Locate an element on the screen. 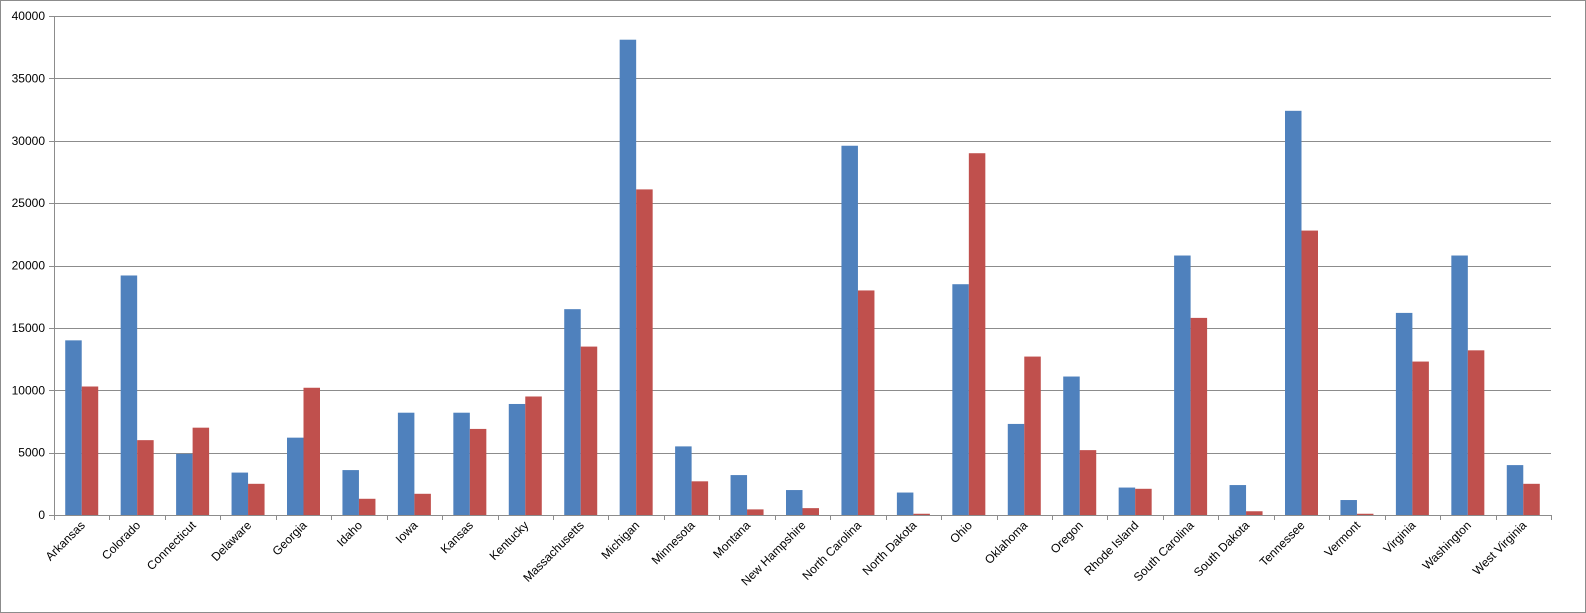  x-category-label: Michigan is located at coordinates (620, 540).